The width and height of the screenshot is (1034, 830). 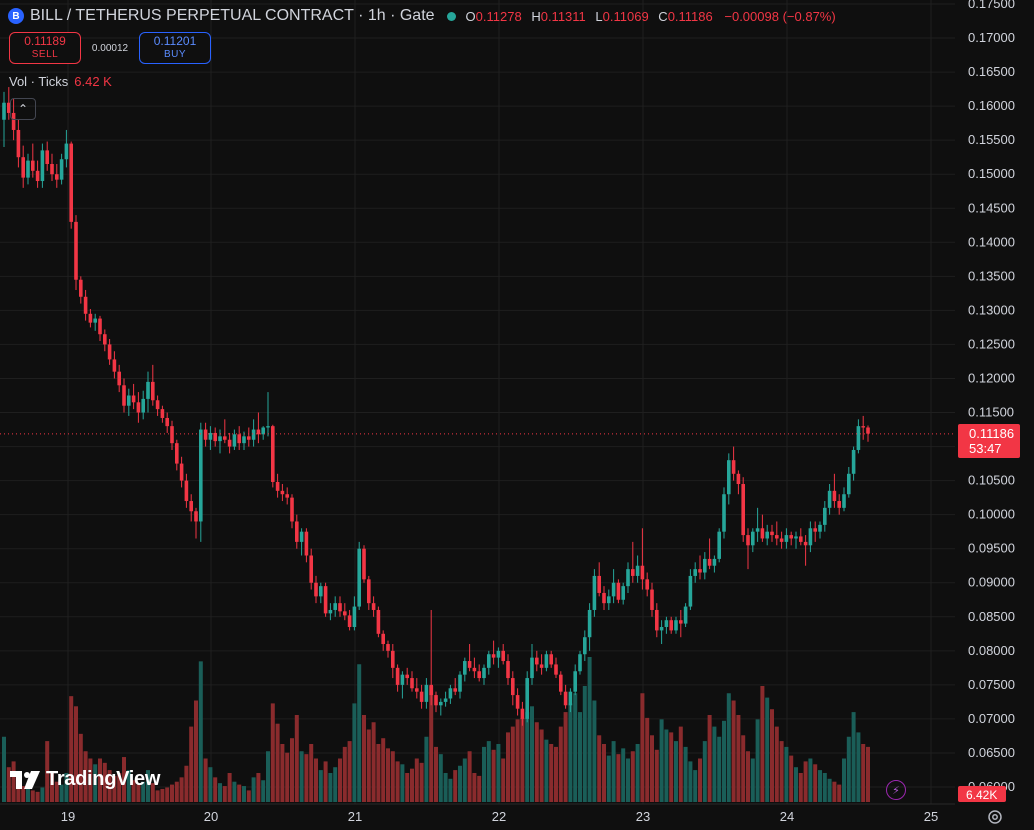 What do you see at coordinates (536, 16) in the screenshot?
I see `high-label: H` at bounding box center [536, 16].